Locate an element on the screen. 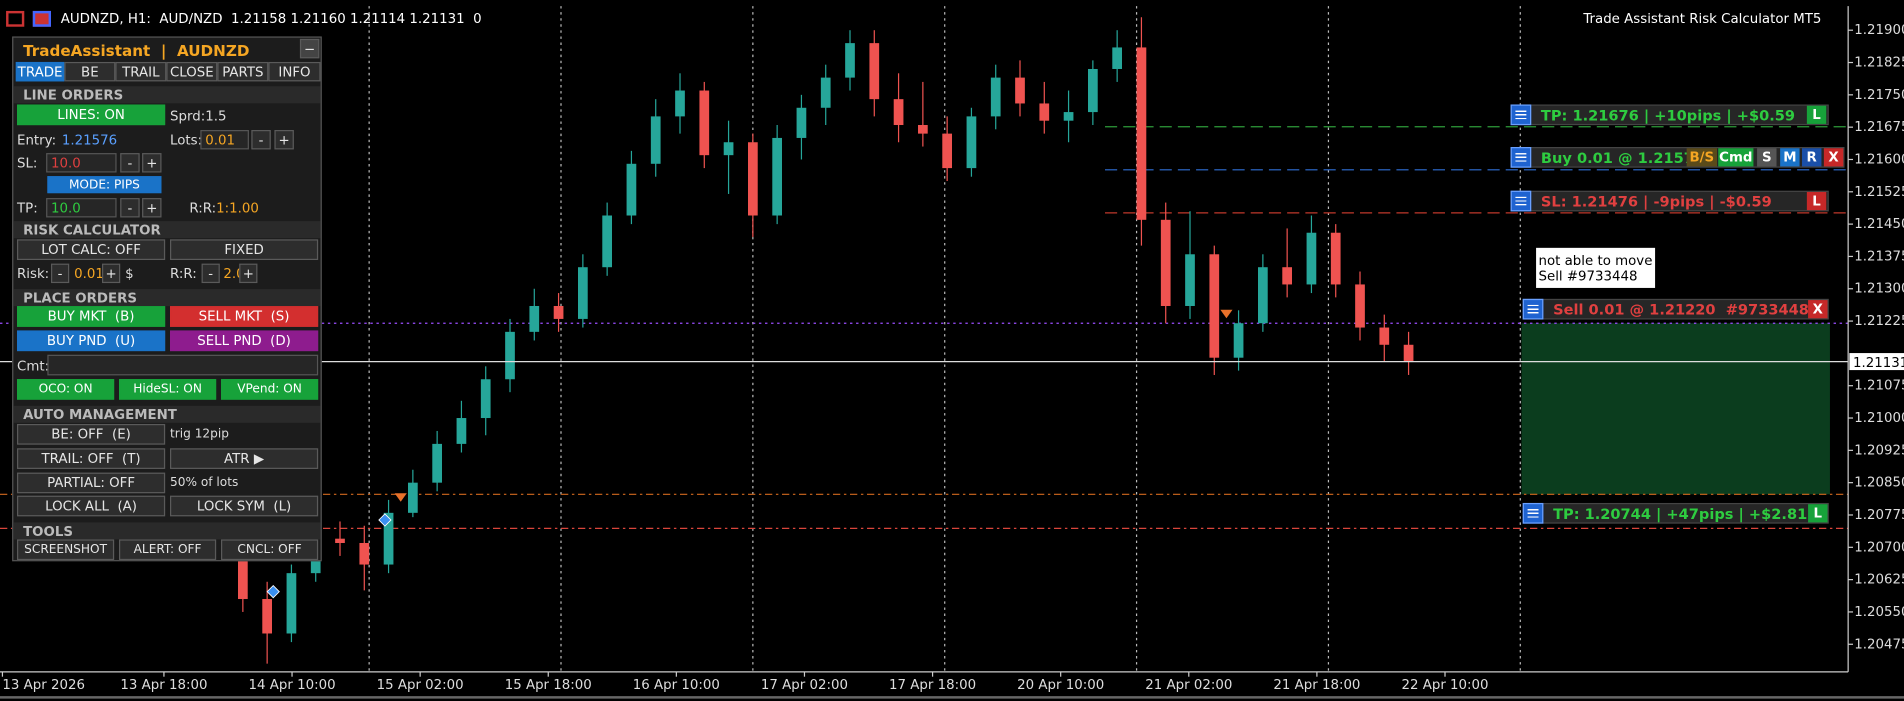 This screenshot has width=1904, height=701. sell-market-button: SELL MKT (S) is located at coordinates (244, 316).